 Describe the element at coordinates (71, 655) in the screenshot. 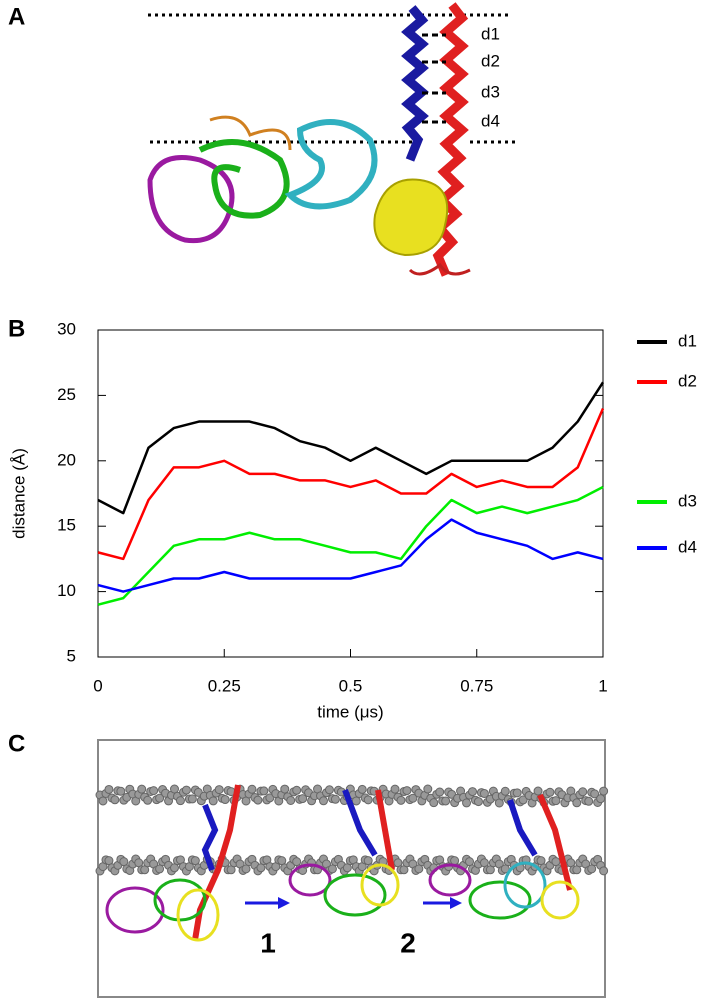

I see `y-tick-label: 5` at that location.